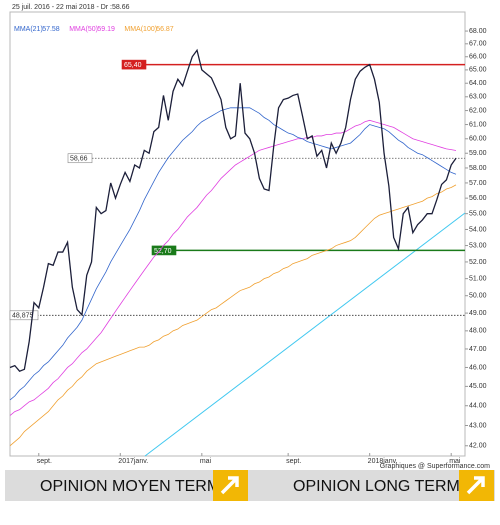 The width and height of the screenshot is (500, 525). I want to click on y-tick-label: 55.00, so click(478, 214).